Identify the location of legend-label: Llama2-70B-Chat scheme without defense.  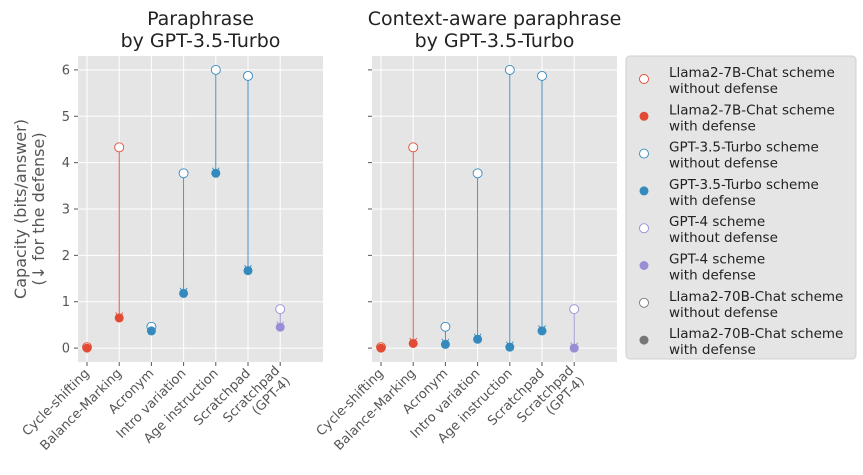
(756, 305).